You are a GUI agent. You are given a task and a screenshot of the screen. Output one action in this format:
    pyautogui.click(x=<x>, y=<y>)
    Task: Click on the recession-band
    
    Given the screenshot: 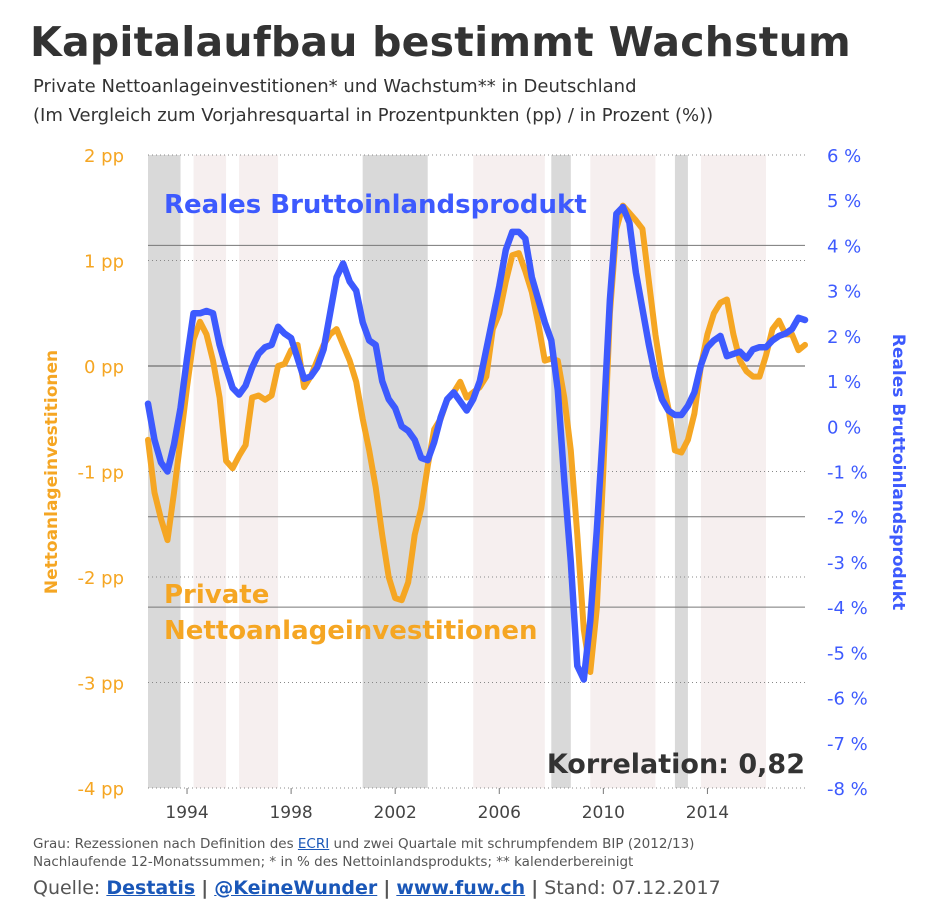 What is the action you would take?
    pyautogui.click(x=681, y=471)
    